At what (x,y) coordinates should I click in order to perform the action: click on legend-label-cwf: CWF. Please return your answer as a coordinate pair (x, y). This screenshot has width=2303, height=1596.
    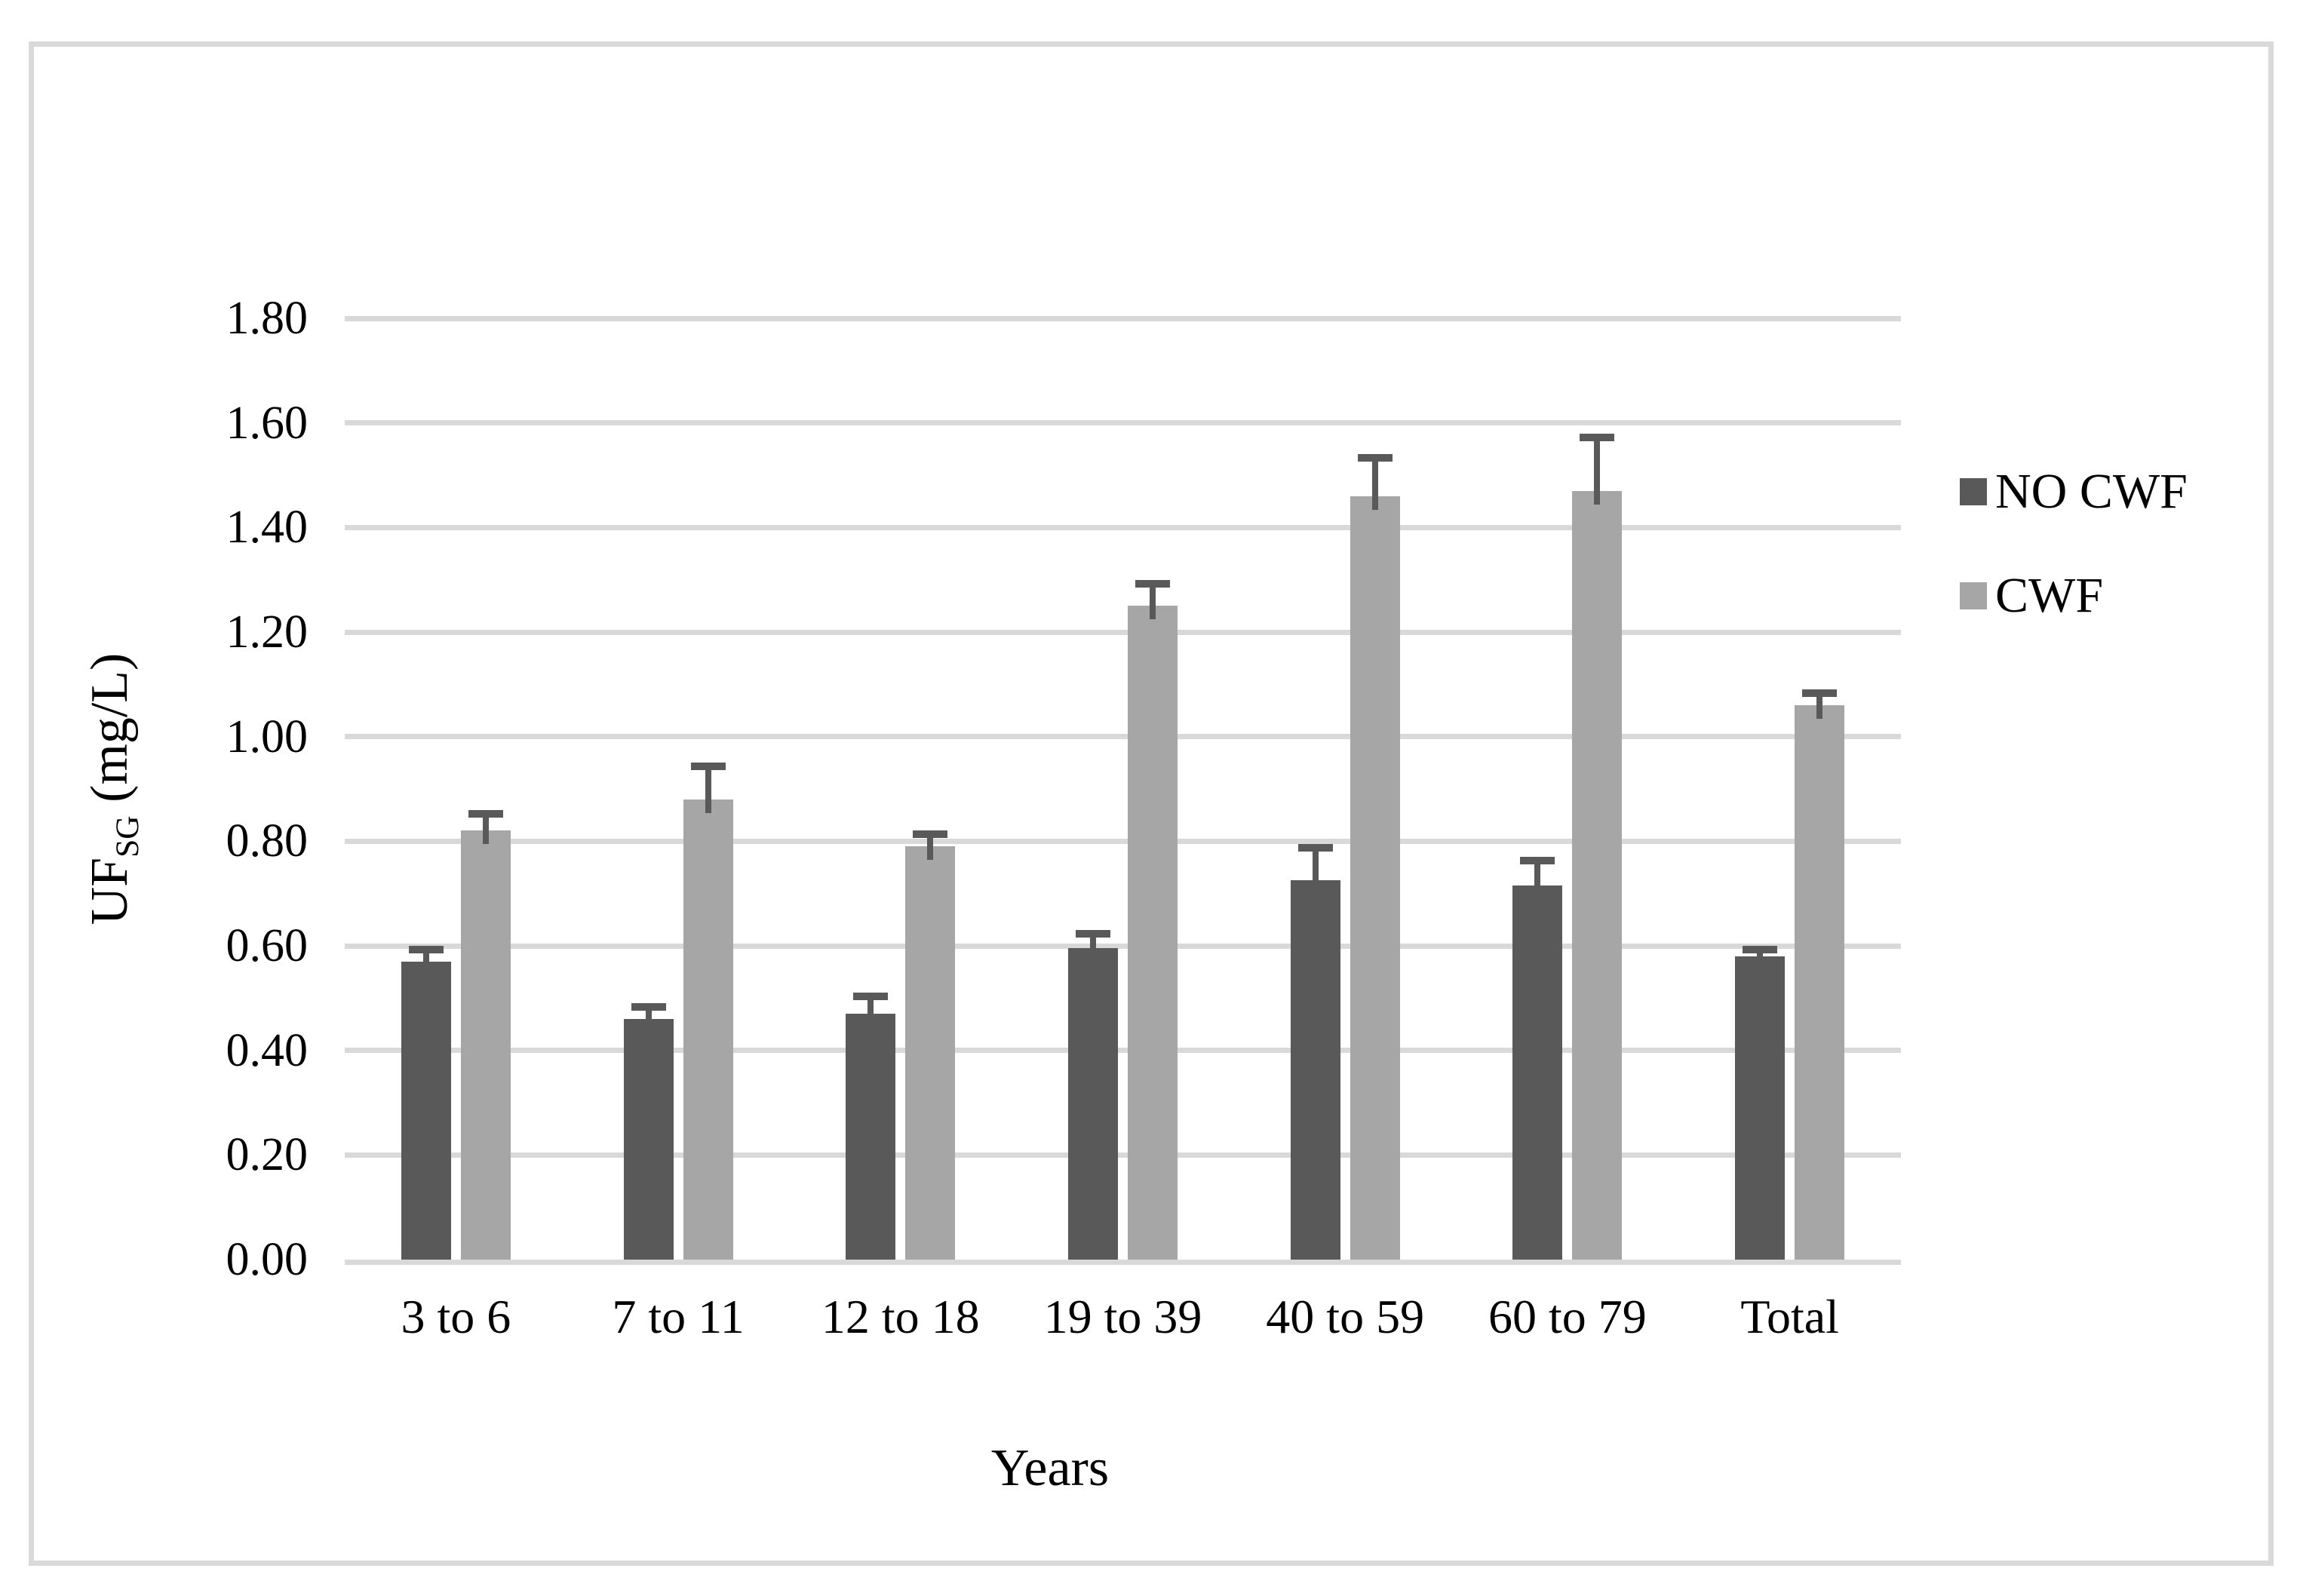
    Looking at the image, I should click on (2049, 595).